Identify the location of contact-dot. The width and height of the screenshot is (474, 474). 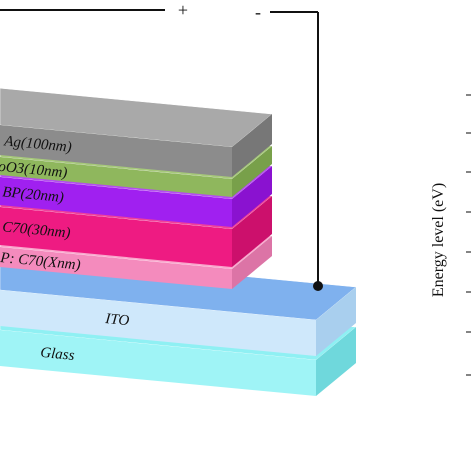
(318, 286).